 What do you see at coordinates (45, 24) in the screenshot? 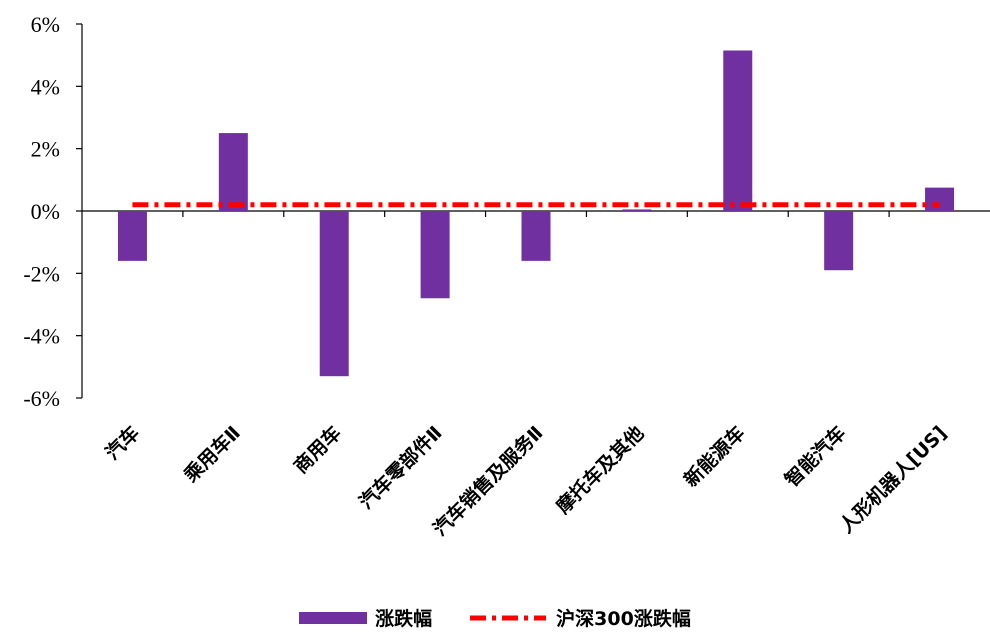
I see `y-tick-label: 6%` at bounding box center [45, 24].